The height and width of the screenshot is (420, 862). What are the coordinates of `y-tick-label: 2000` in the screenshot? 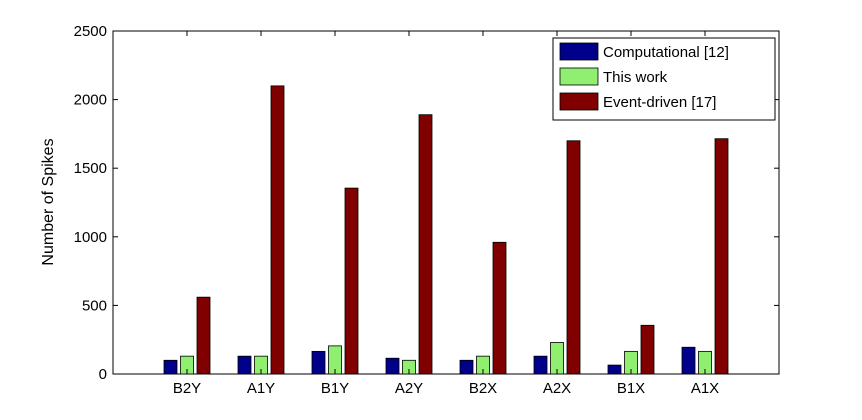 It's located at (90, 100).